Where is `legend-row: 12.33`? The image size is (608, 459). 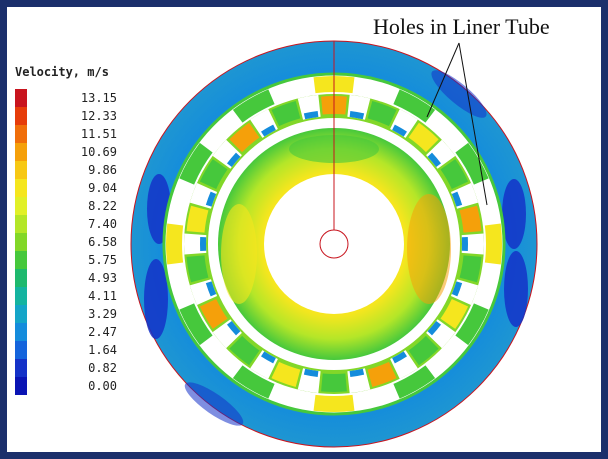
legend-row: 12.33 is located at coordinates (85, 116).